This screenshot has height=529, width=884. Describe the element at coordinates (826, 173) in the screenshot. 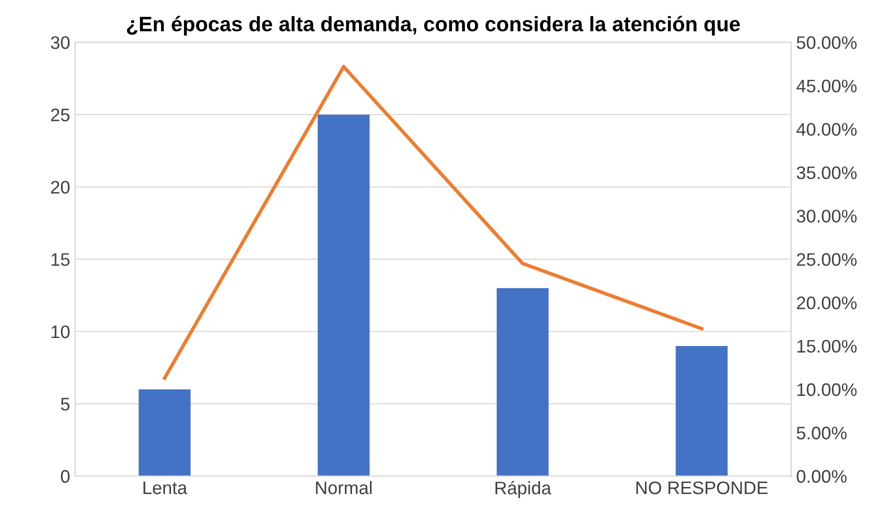

I see `y2-tick-label: 35.00%` at that location.